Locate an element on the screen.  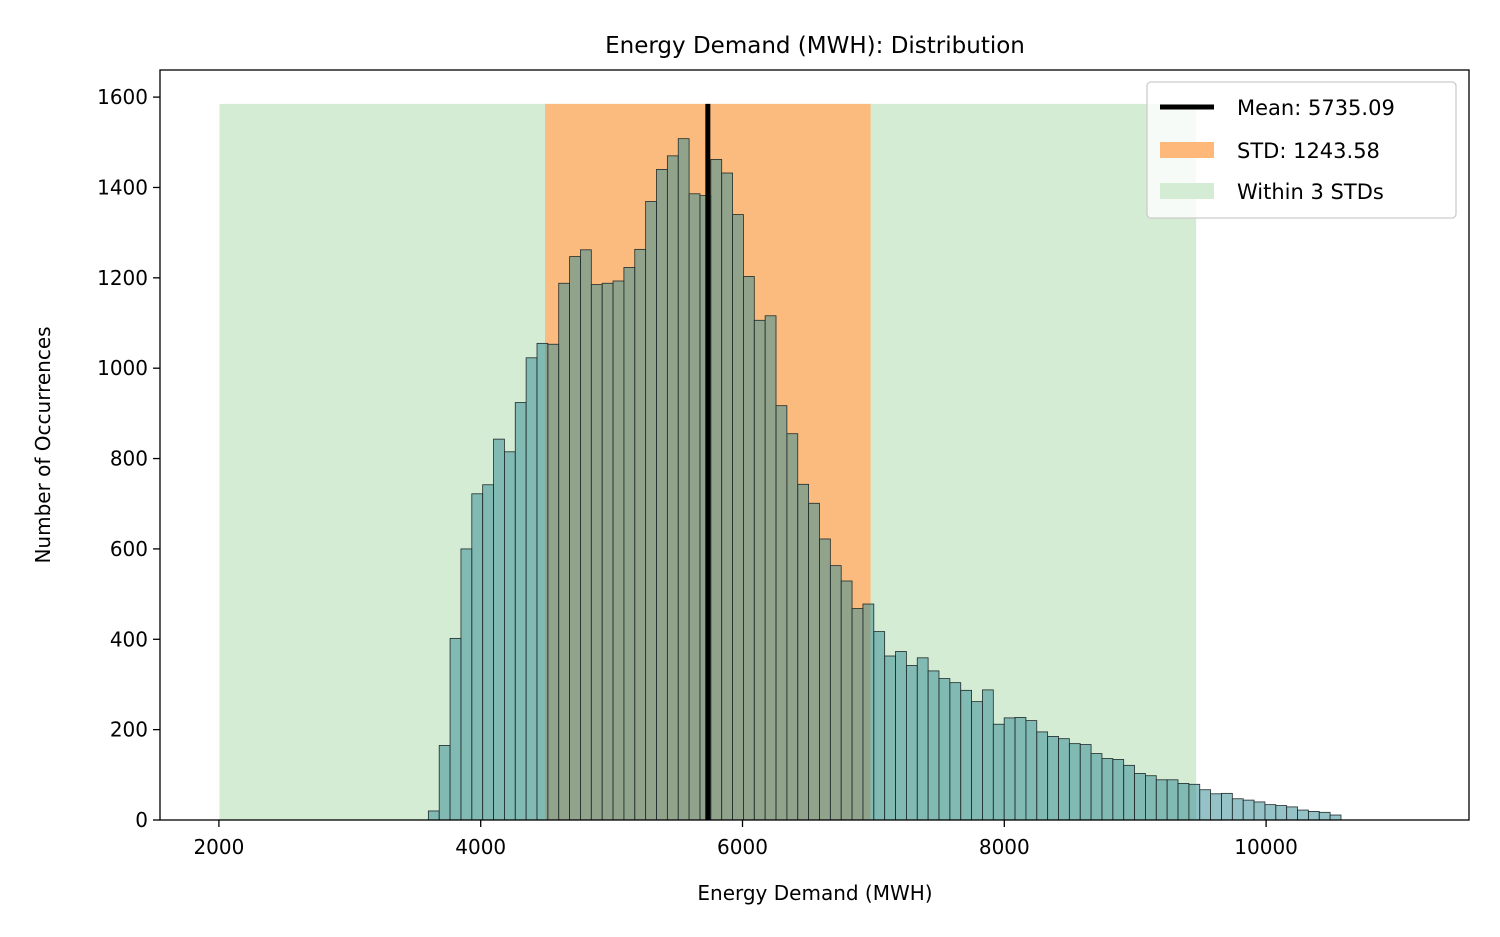
x-tick-label: 6000 is located at coordinates (742, 847).